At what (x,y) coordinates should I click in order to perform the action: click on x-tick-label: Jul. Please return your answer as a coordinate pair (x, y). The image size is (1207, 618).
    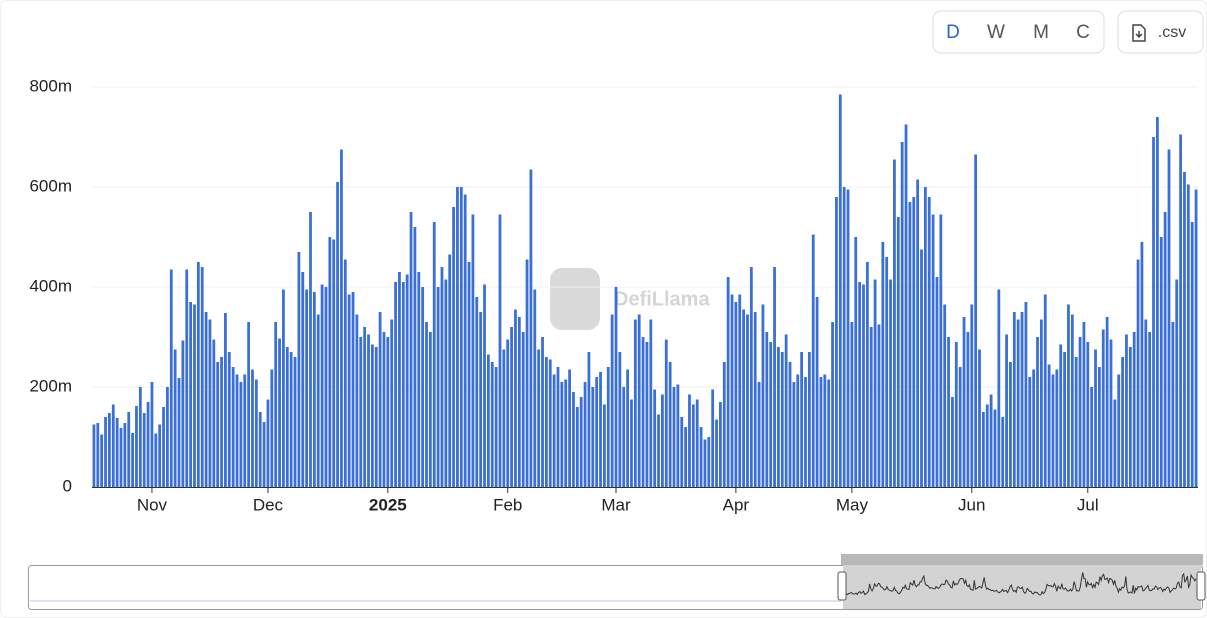
    Looking at the image, I should click on (1088, 504).